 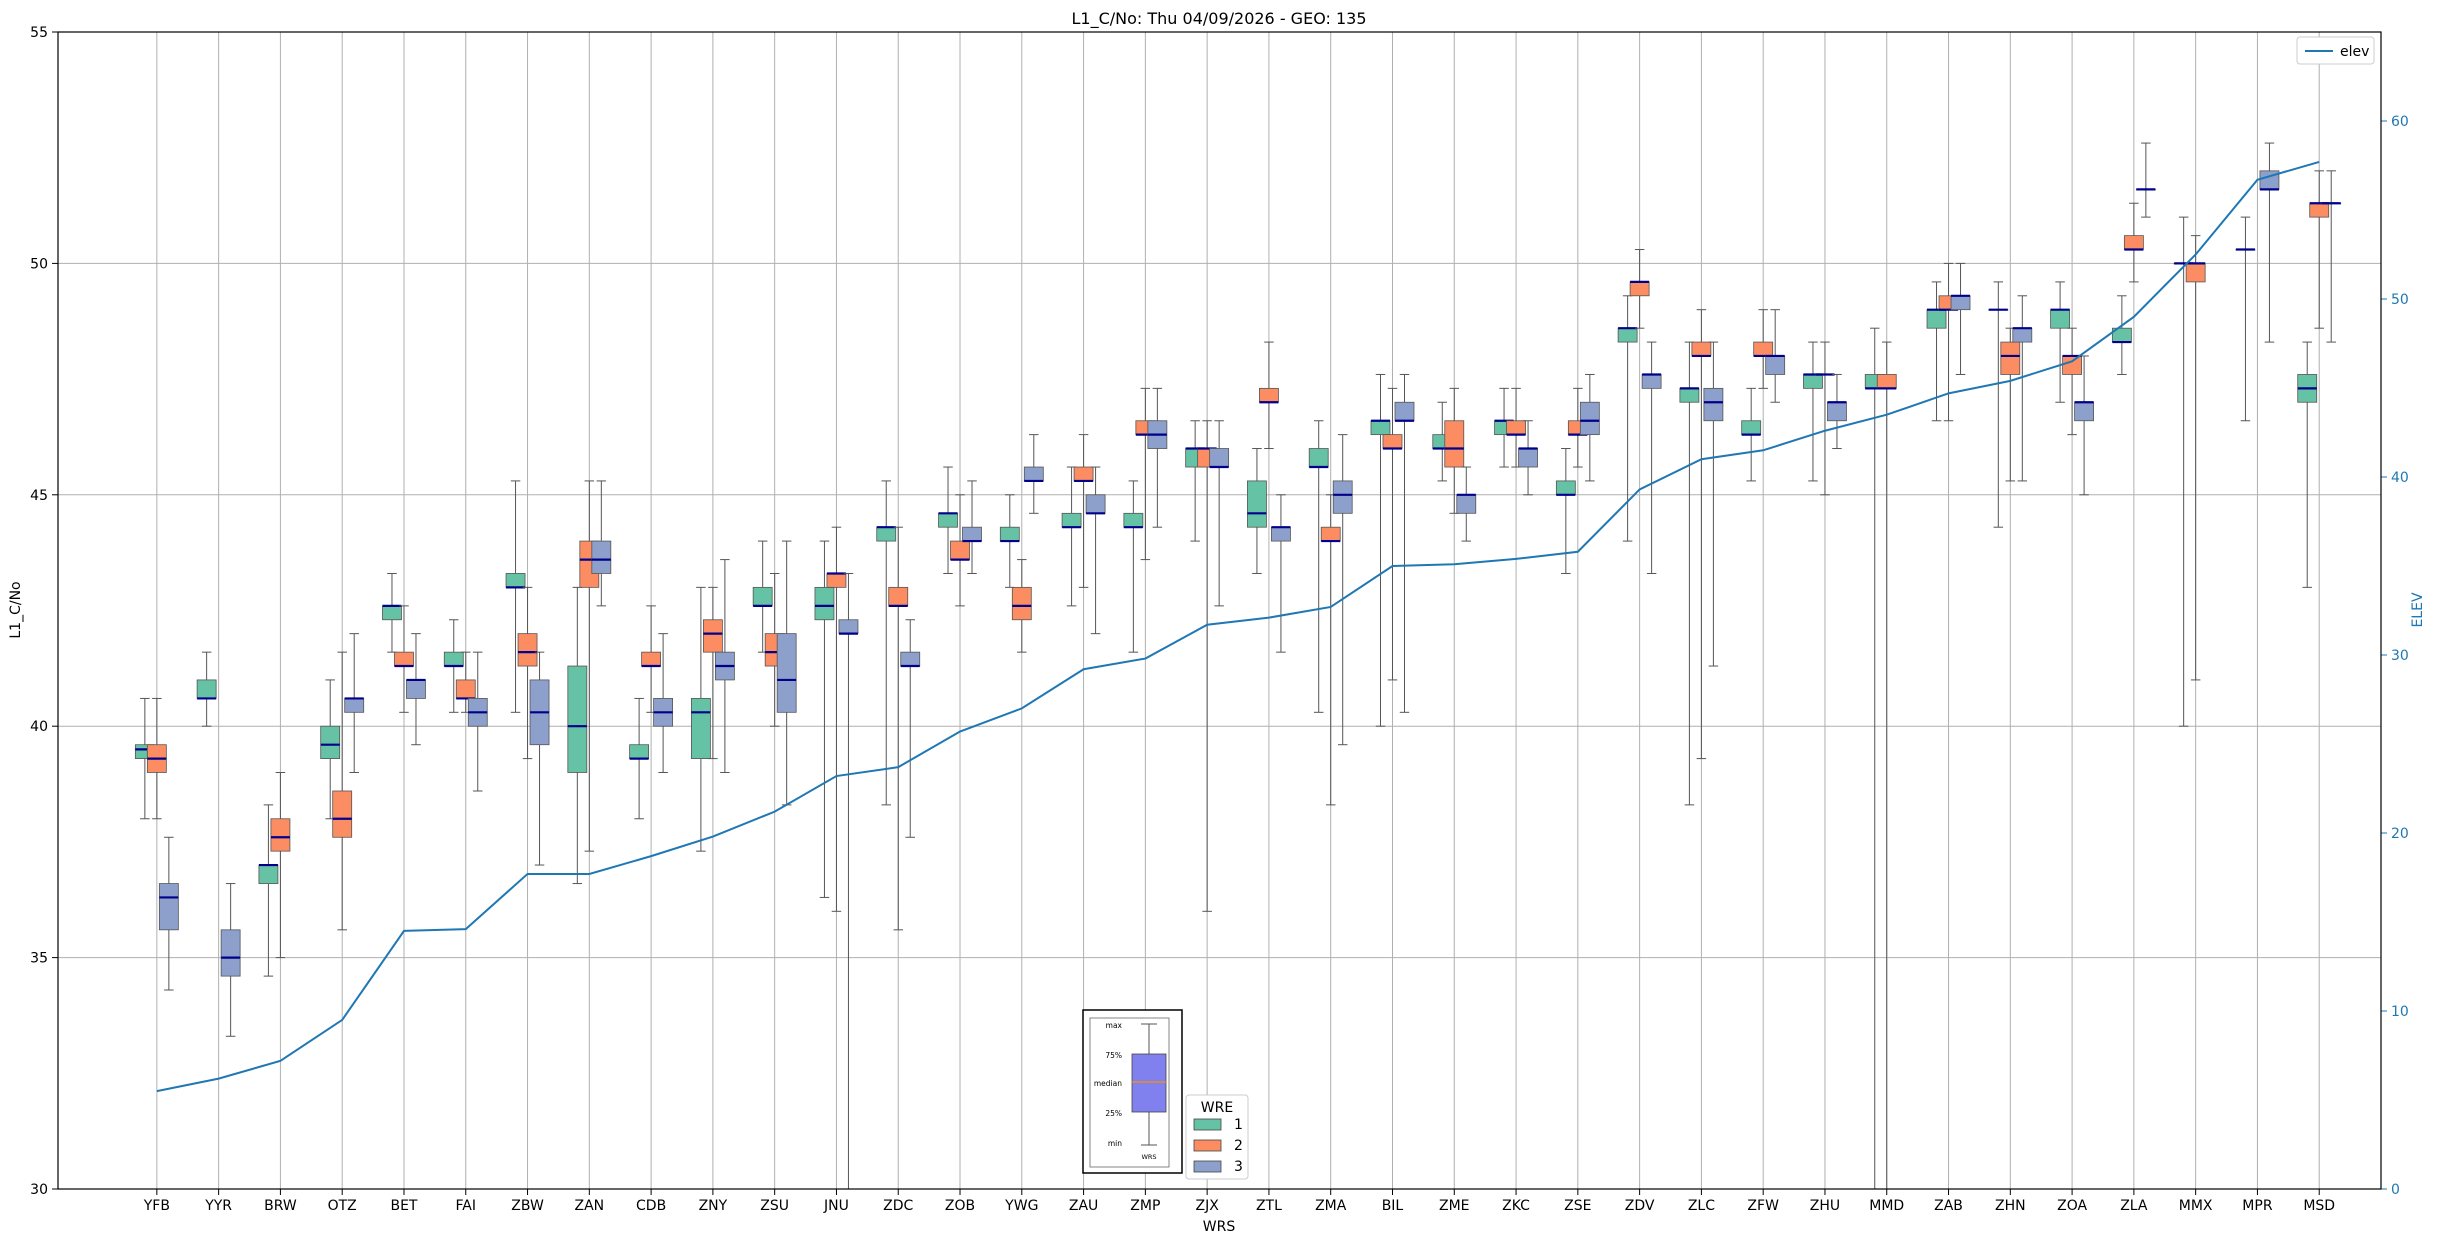 I want to click on box-bil-wre3, so click(x=1404, y=543).